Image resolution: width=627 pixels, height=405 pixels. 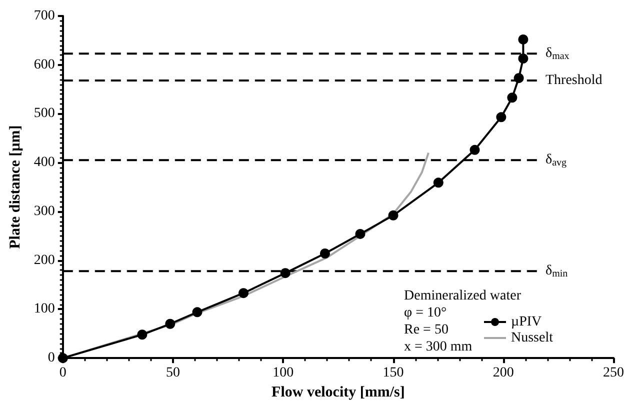 What do you see at coordinates (44, 211) in the screenshot?
I see `y-tick-label: 300` at bounding box center [44, 211].